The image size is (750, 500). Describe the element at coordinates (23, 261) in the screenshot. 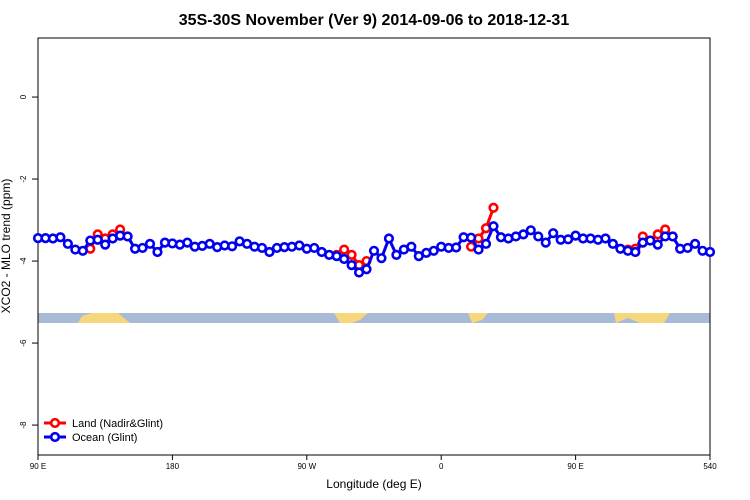

I see `y-tick-label: -4` at that location.